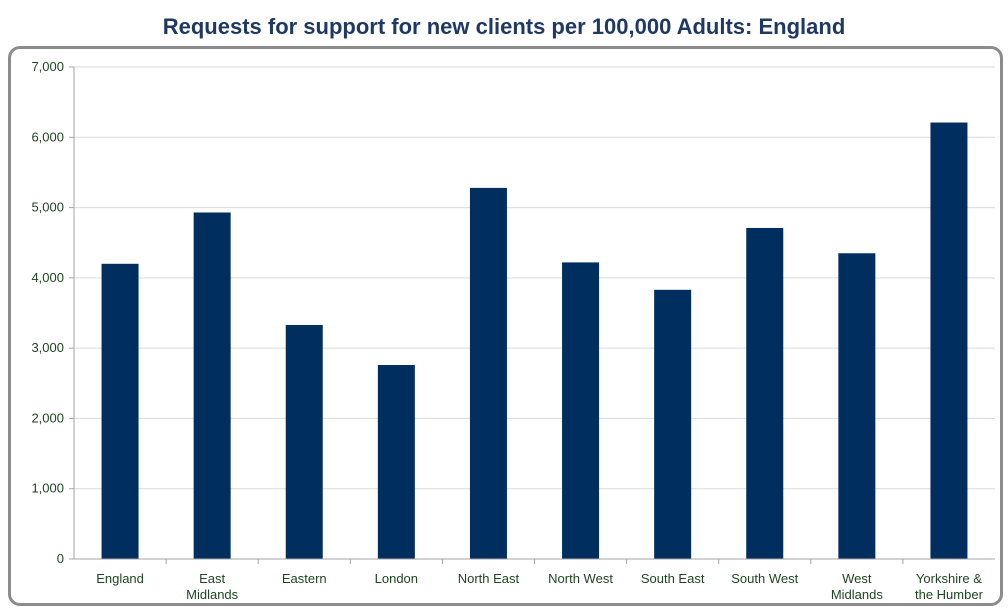 Image resolution: width=1008 pixels, height=609 pixels. What do you see at coordinates (60, 558) in the screenshot?
I see `y-tick-label: 0` at bounding box center [60, 558].